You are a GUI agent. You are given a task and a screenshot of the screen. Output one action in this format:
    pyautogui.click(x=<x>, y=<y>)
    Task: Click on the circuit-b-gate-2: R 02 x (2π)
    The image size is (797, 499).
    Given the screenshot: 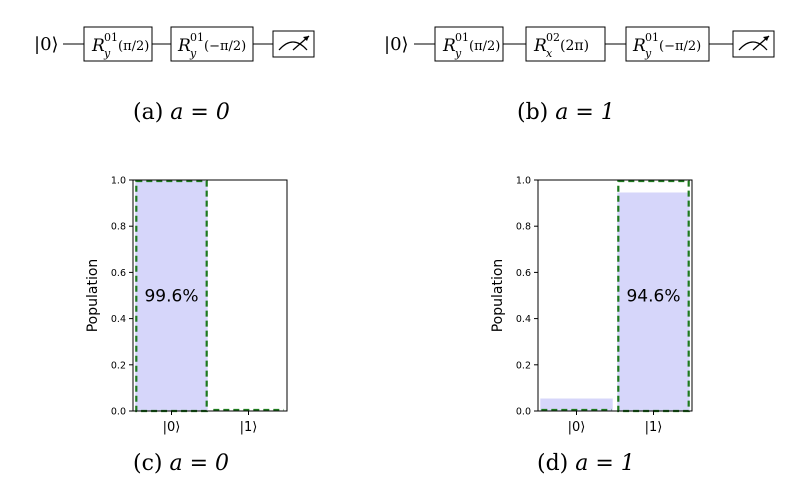 What is the action you would take?
    pyautogui.click(x=565, y=44)
    